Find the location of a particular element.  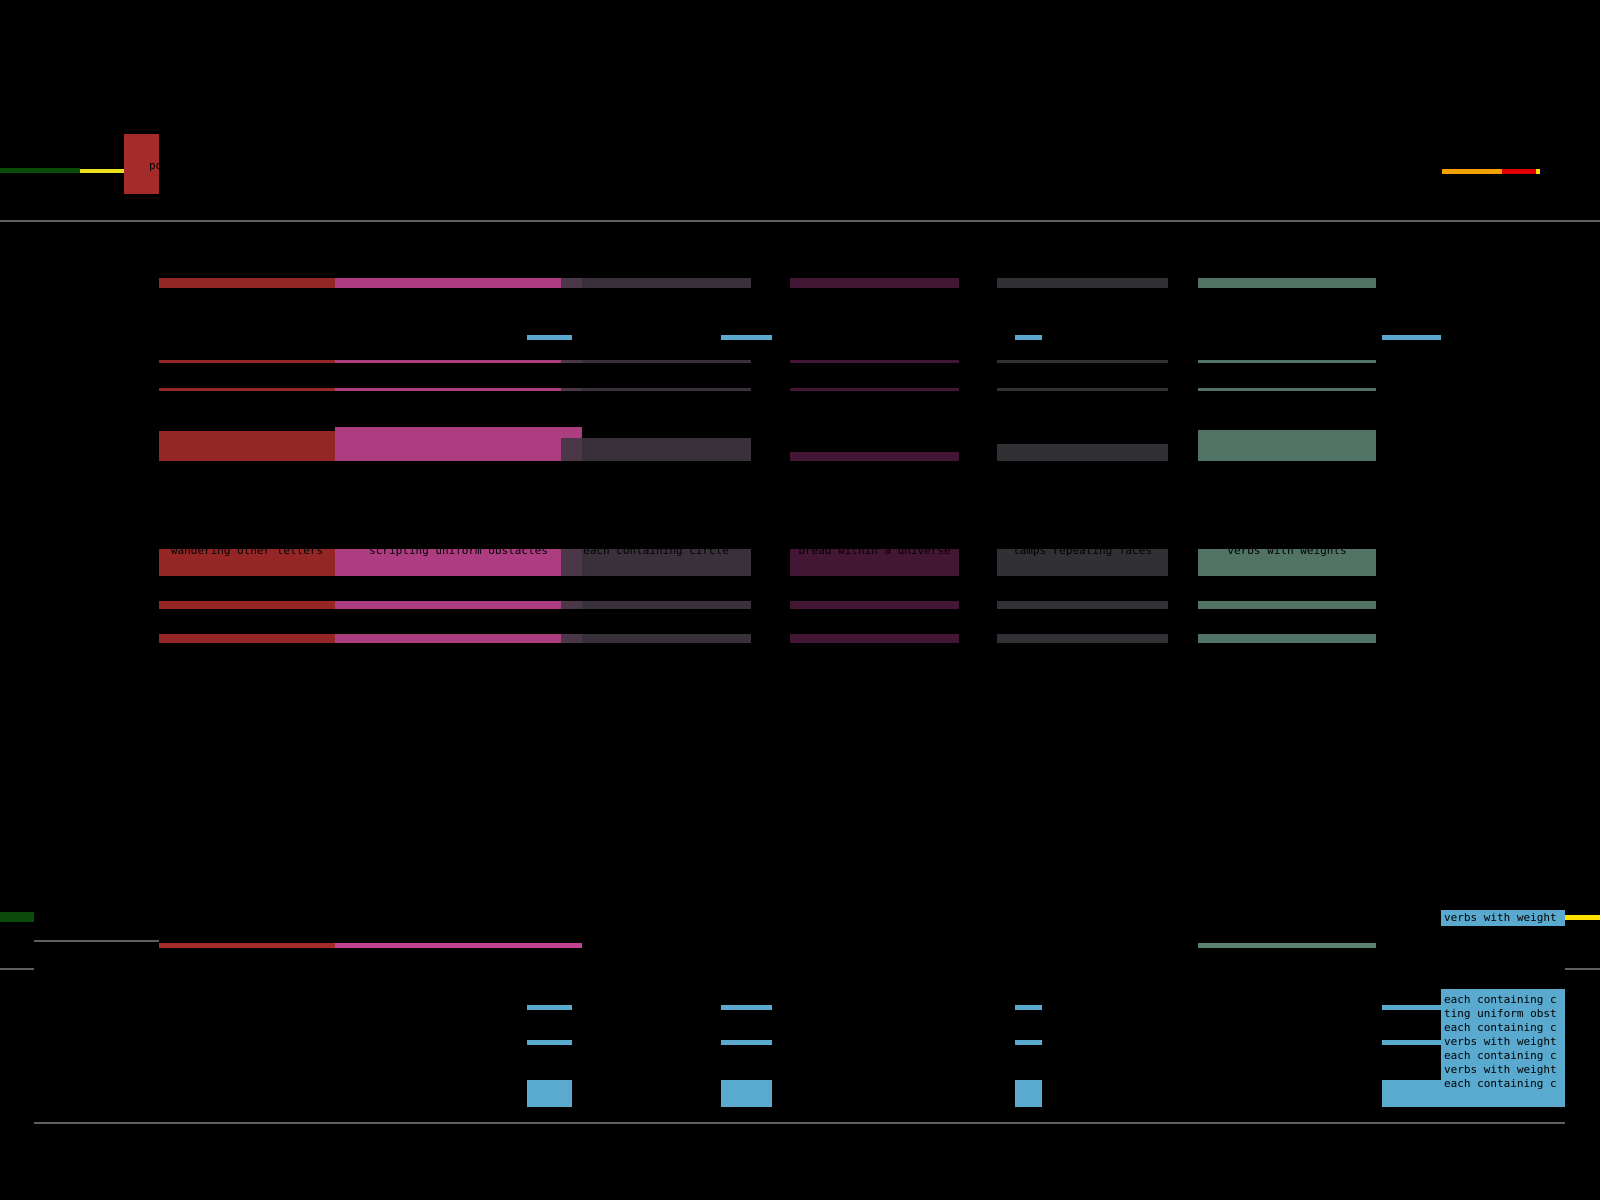

tab is located at coordinates (141, 164).